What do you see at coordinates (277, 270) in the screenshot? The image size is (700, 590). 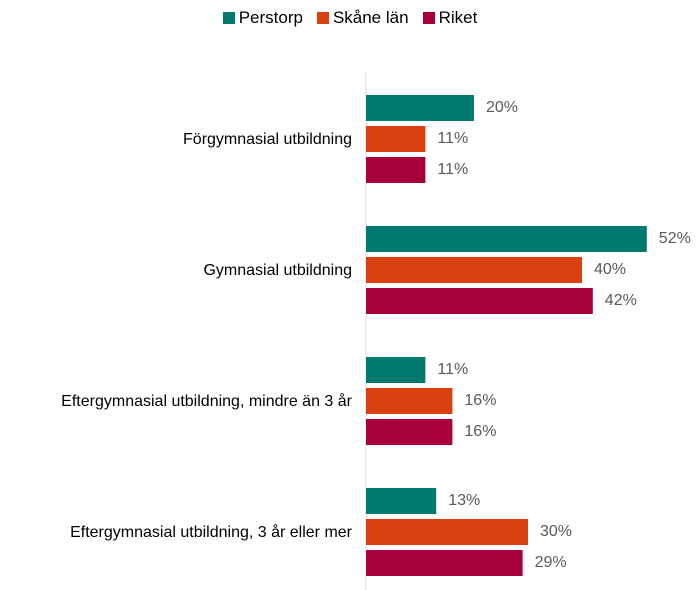 I see `category-label: Gymnasial utbildning` at bounding box center [277, 270].